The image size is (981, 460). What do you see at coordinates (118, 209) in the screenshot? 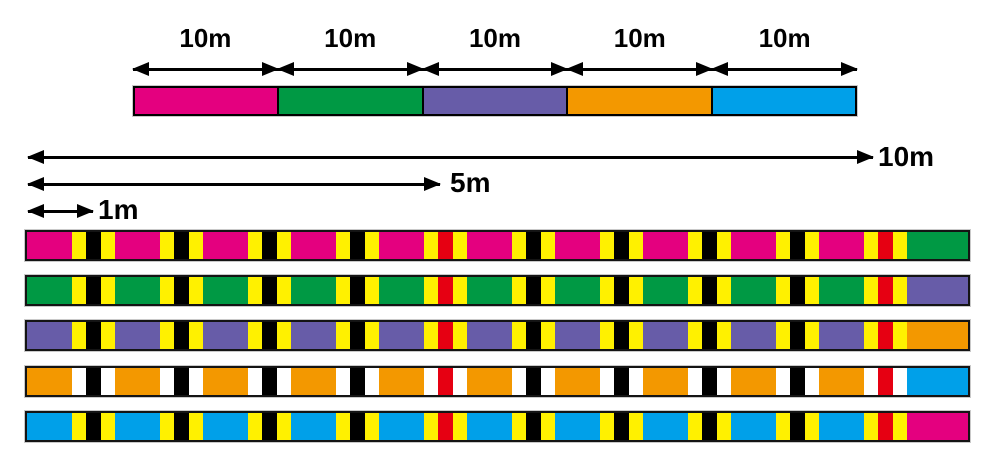
I see `ruler-label-1m: 1m` at bounding box center [118, 209].